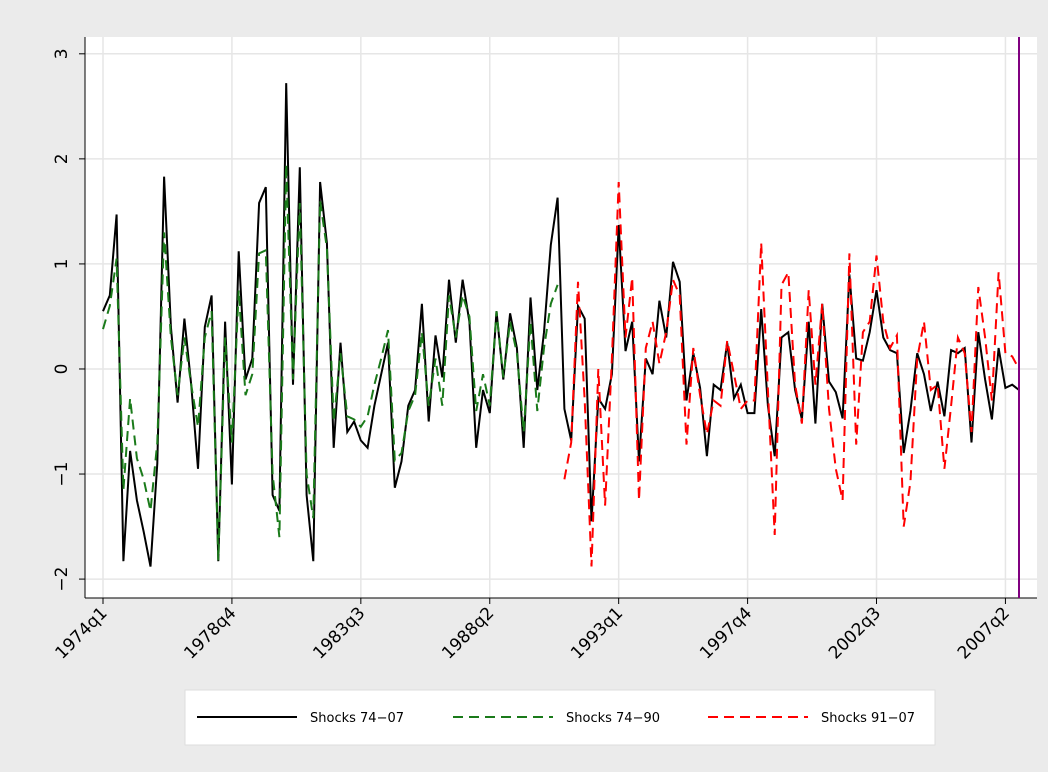 The image size is (1048, 772). Describe the element at coordinates (357, 718) in the screenshot. I see `legend-label: Shocks 74−07` at that location.